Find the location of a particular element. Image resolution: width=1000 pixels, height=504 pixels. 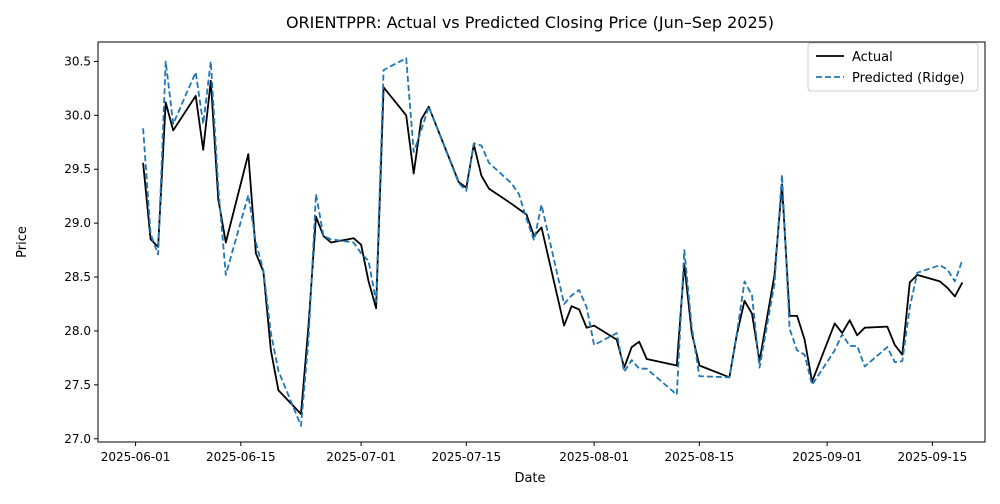

x-tick-label: 2025-06-01 is located at coordinates (136, 457).